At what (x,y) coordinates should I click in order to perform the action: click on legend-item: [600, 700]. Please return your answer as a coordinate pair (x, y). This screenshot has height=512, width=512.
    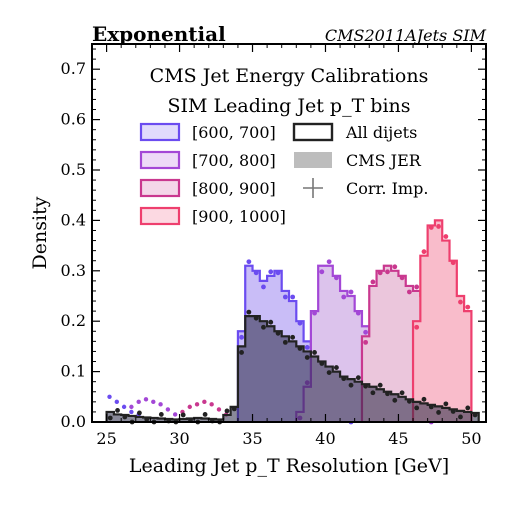
    Looking at the image, I should click on (207, 132).